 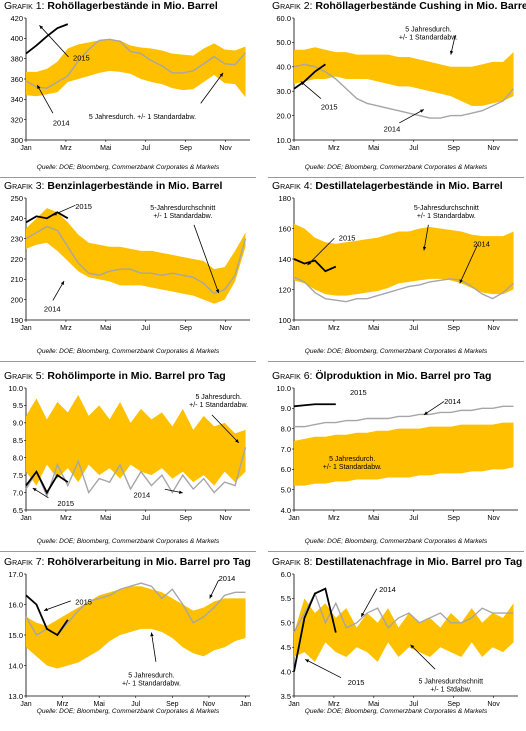 I want to click on y-tick-label: 160, so click(x=284, y=228).